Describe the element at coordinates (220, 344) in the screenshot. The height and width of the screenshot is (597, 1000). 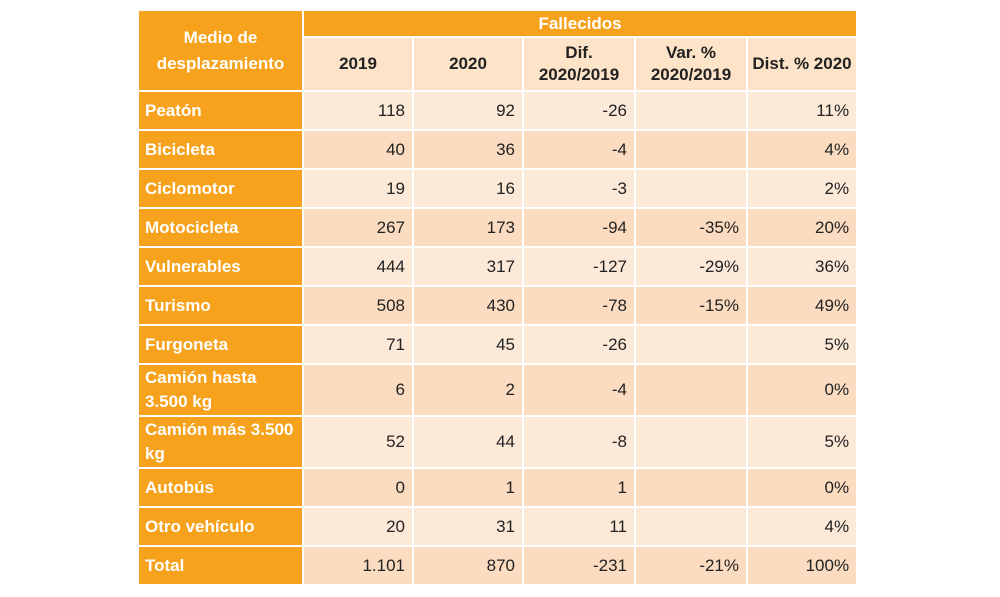
I see `row-label: Furgoneta` at that location.